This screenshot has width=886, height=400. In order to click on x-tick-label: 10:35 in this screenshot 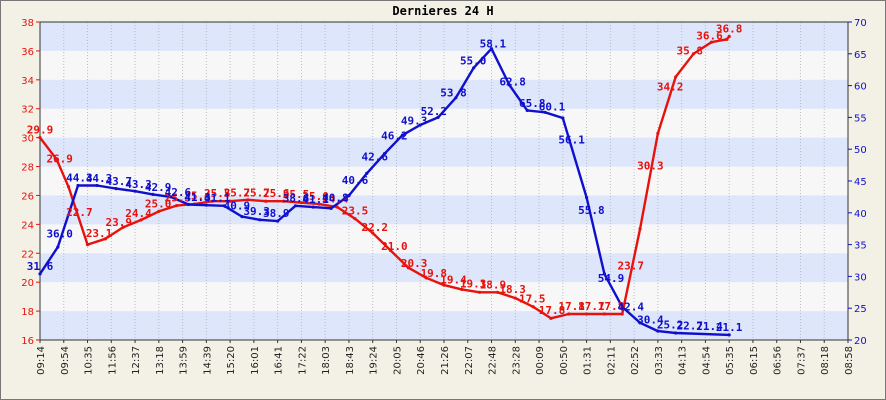, I will do `click(89, 360)`.